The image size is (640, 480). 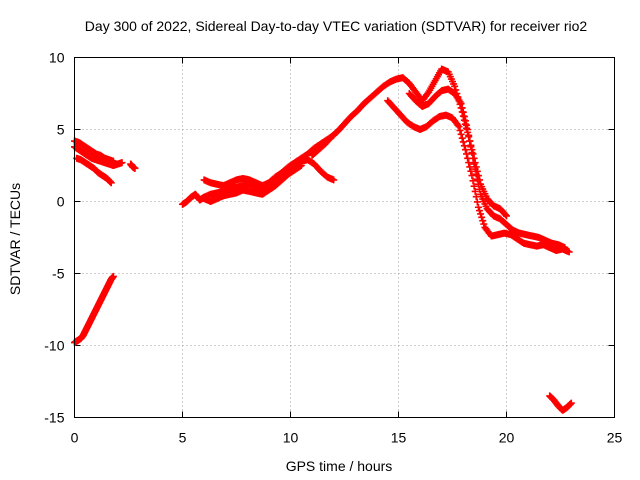 What do you see at coordinates (291, 438) in the screenshot?
I see `x-tick-label: 10` at bounding box center [291, 438].